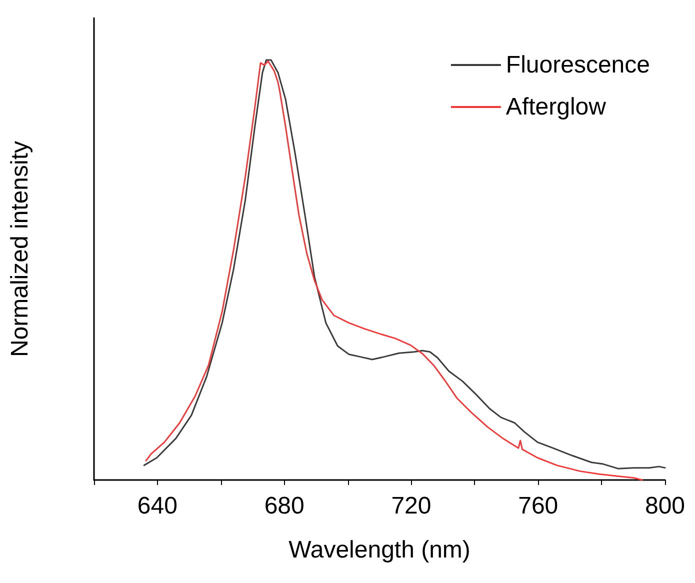  What do you see at coordinates (665, 506) in the screenshot?
I see `x-tick-label: 800` at bounding box center [665, 506].